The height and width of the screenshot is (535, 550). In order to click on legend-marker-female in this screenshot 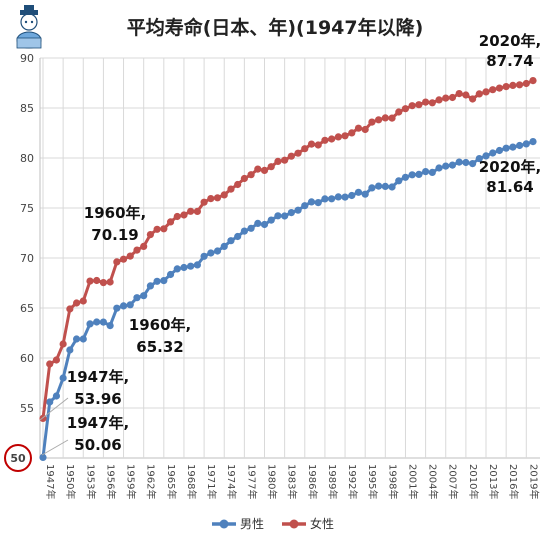, I will do `click(294, 524)`.